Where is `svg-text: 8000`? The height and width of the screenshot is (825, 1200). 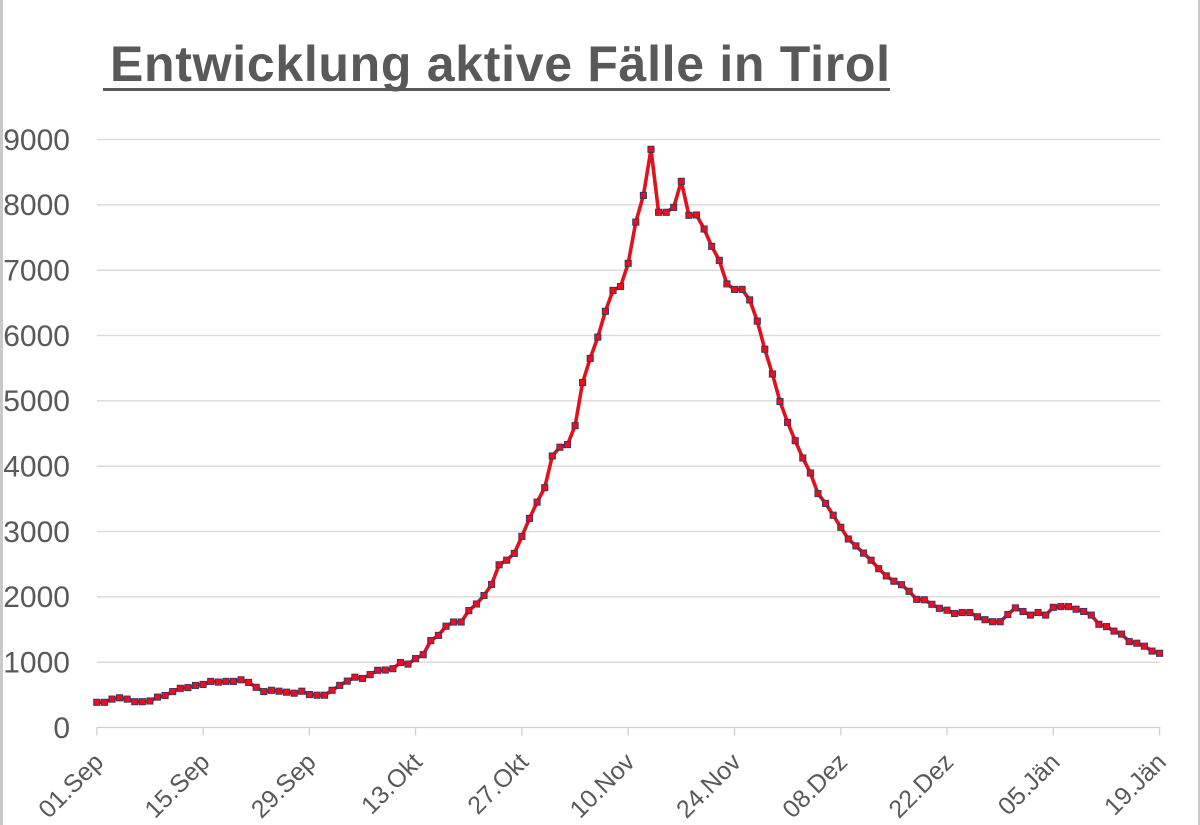 svg-text: 8000 is located at coordinates (36, 205).